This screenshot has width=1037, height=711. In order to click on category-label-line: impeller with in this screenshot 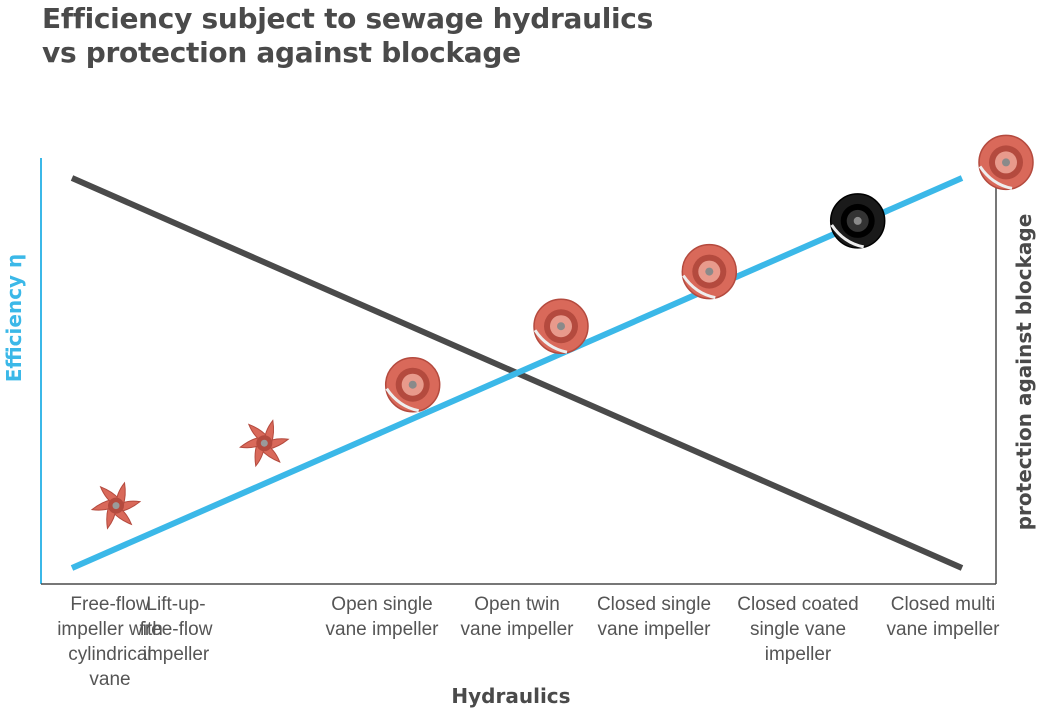, I will do `click(110, 629)`.